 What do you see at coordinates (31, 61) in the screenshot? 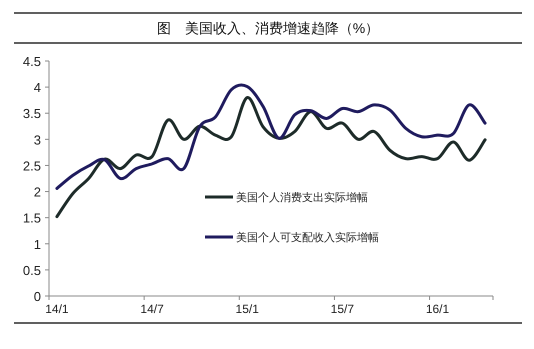
I see `y-tick-label: 4.5` at bounding box center [31, 61].